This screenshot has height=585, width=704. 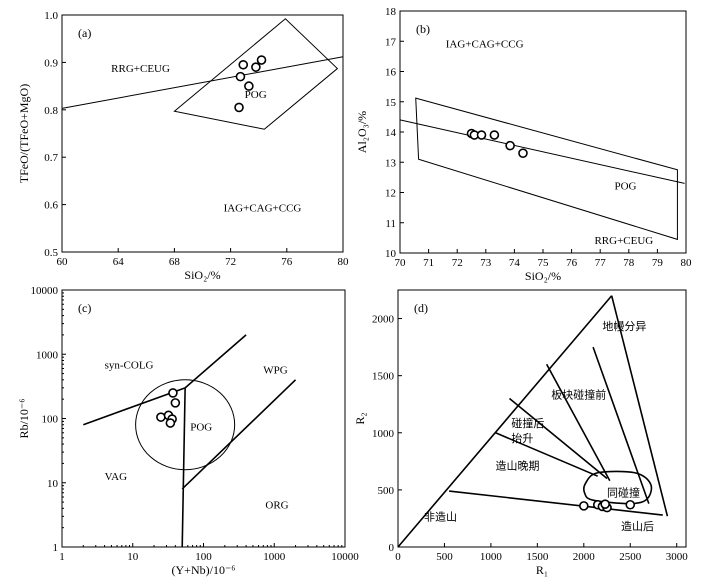 What do you see at coordinates (203, 557) in the screenshot?
I see `x-tick-label: 100` at bounding box center [203, 557].